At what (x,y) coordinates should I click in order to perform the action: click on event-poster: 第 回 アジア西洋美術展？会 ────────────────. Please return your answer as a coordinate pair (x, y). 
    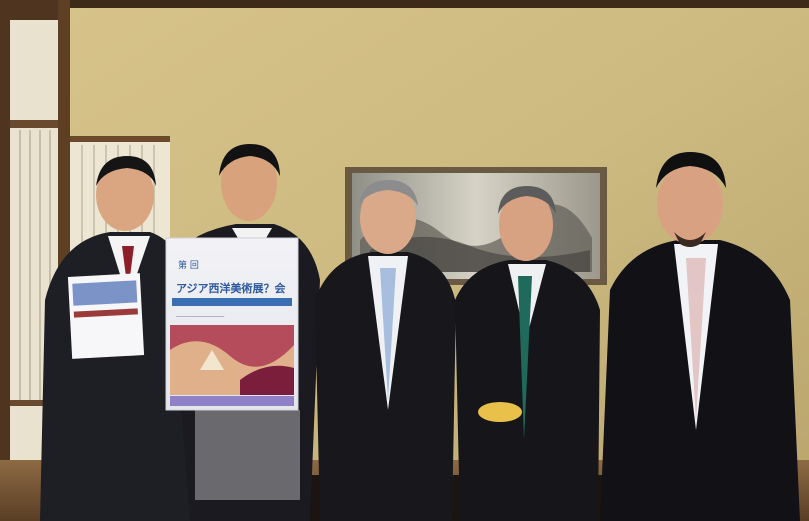
    Looking at the image, I should click on (232, 324).